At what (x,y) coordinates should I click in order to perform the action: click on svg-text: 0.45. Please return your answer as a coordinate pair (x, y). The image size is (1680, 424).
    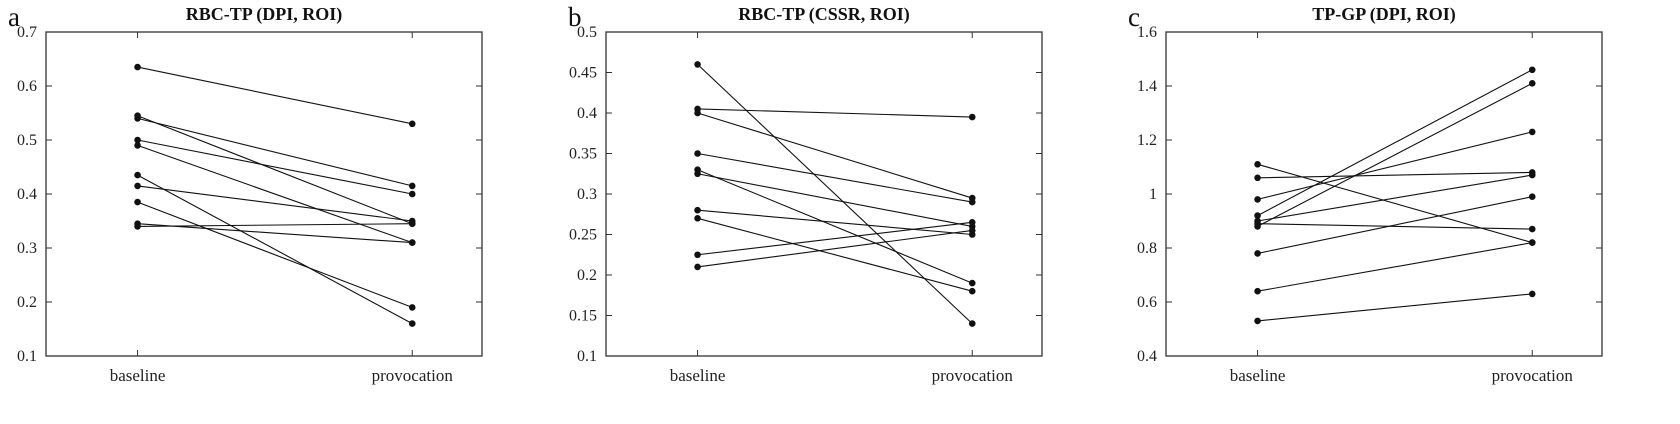
    Looking at the image, I should click on (583, 73).